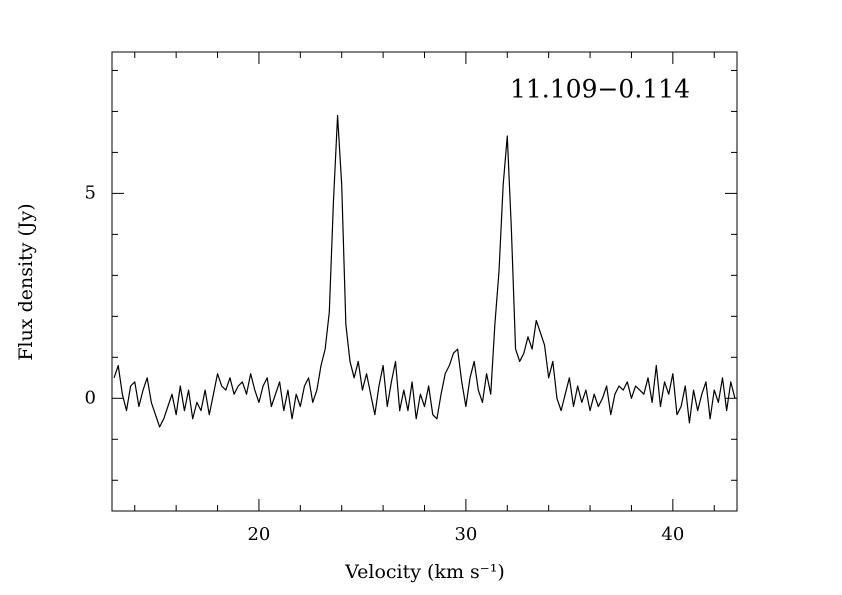  What do you see at coordinates (258, 534) in the screenshot?
I see `x-tick-label: 20` at bounding box center [258, 534].